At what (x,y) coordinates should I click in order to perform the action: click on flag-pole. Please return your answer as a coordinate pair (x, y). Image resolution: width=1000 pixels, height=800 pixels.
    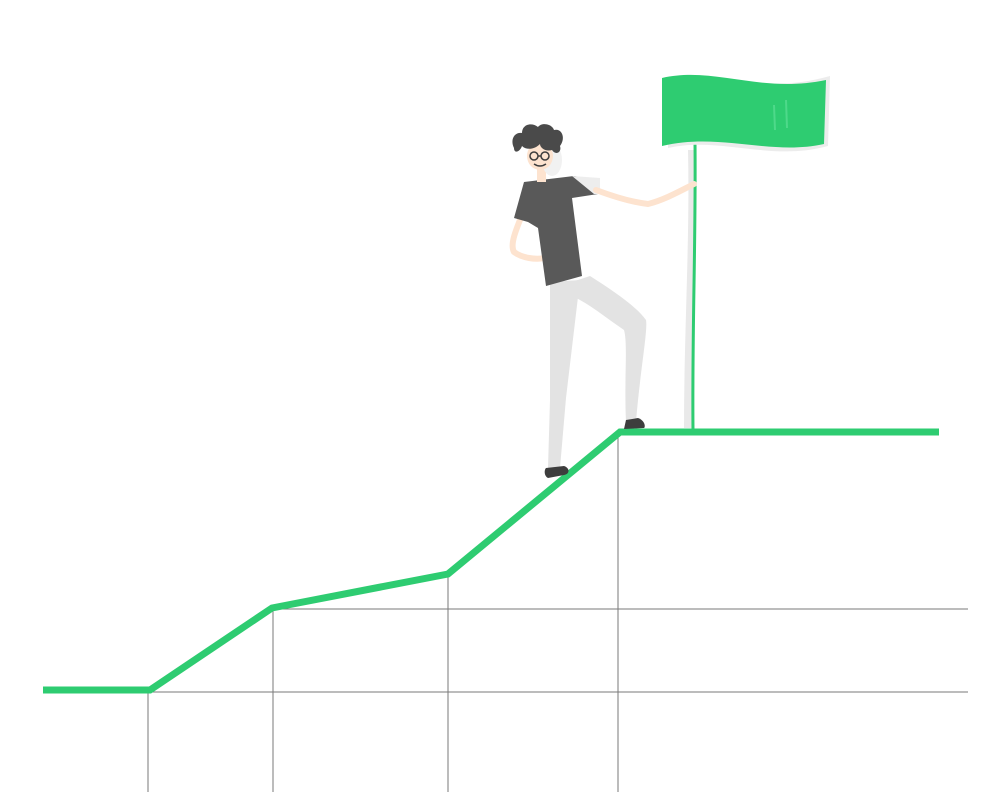
    Looking at the image, I should click on (694, 286).